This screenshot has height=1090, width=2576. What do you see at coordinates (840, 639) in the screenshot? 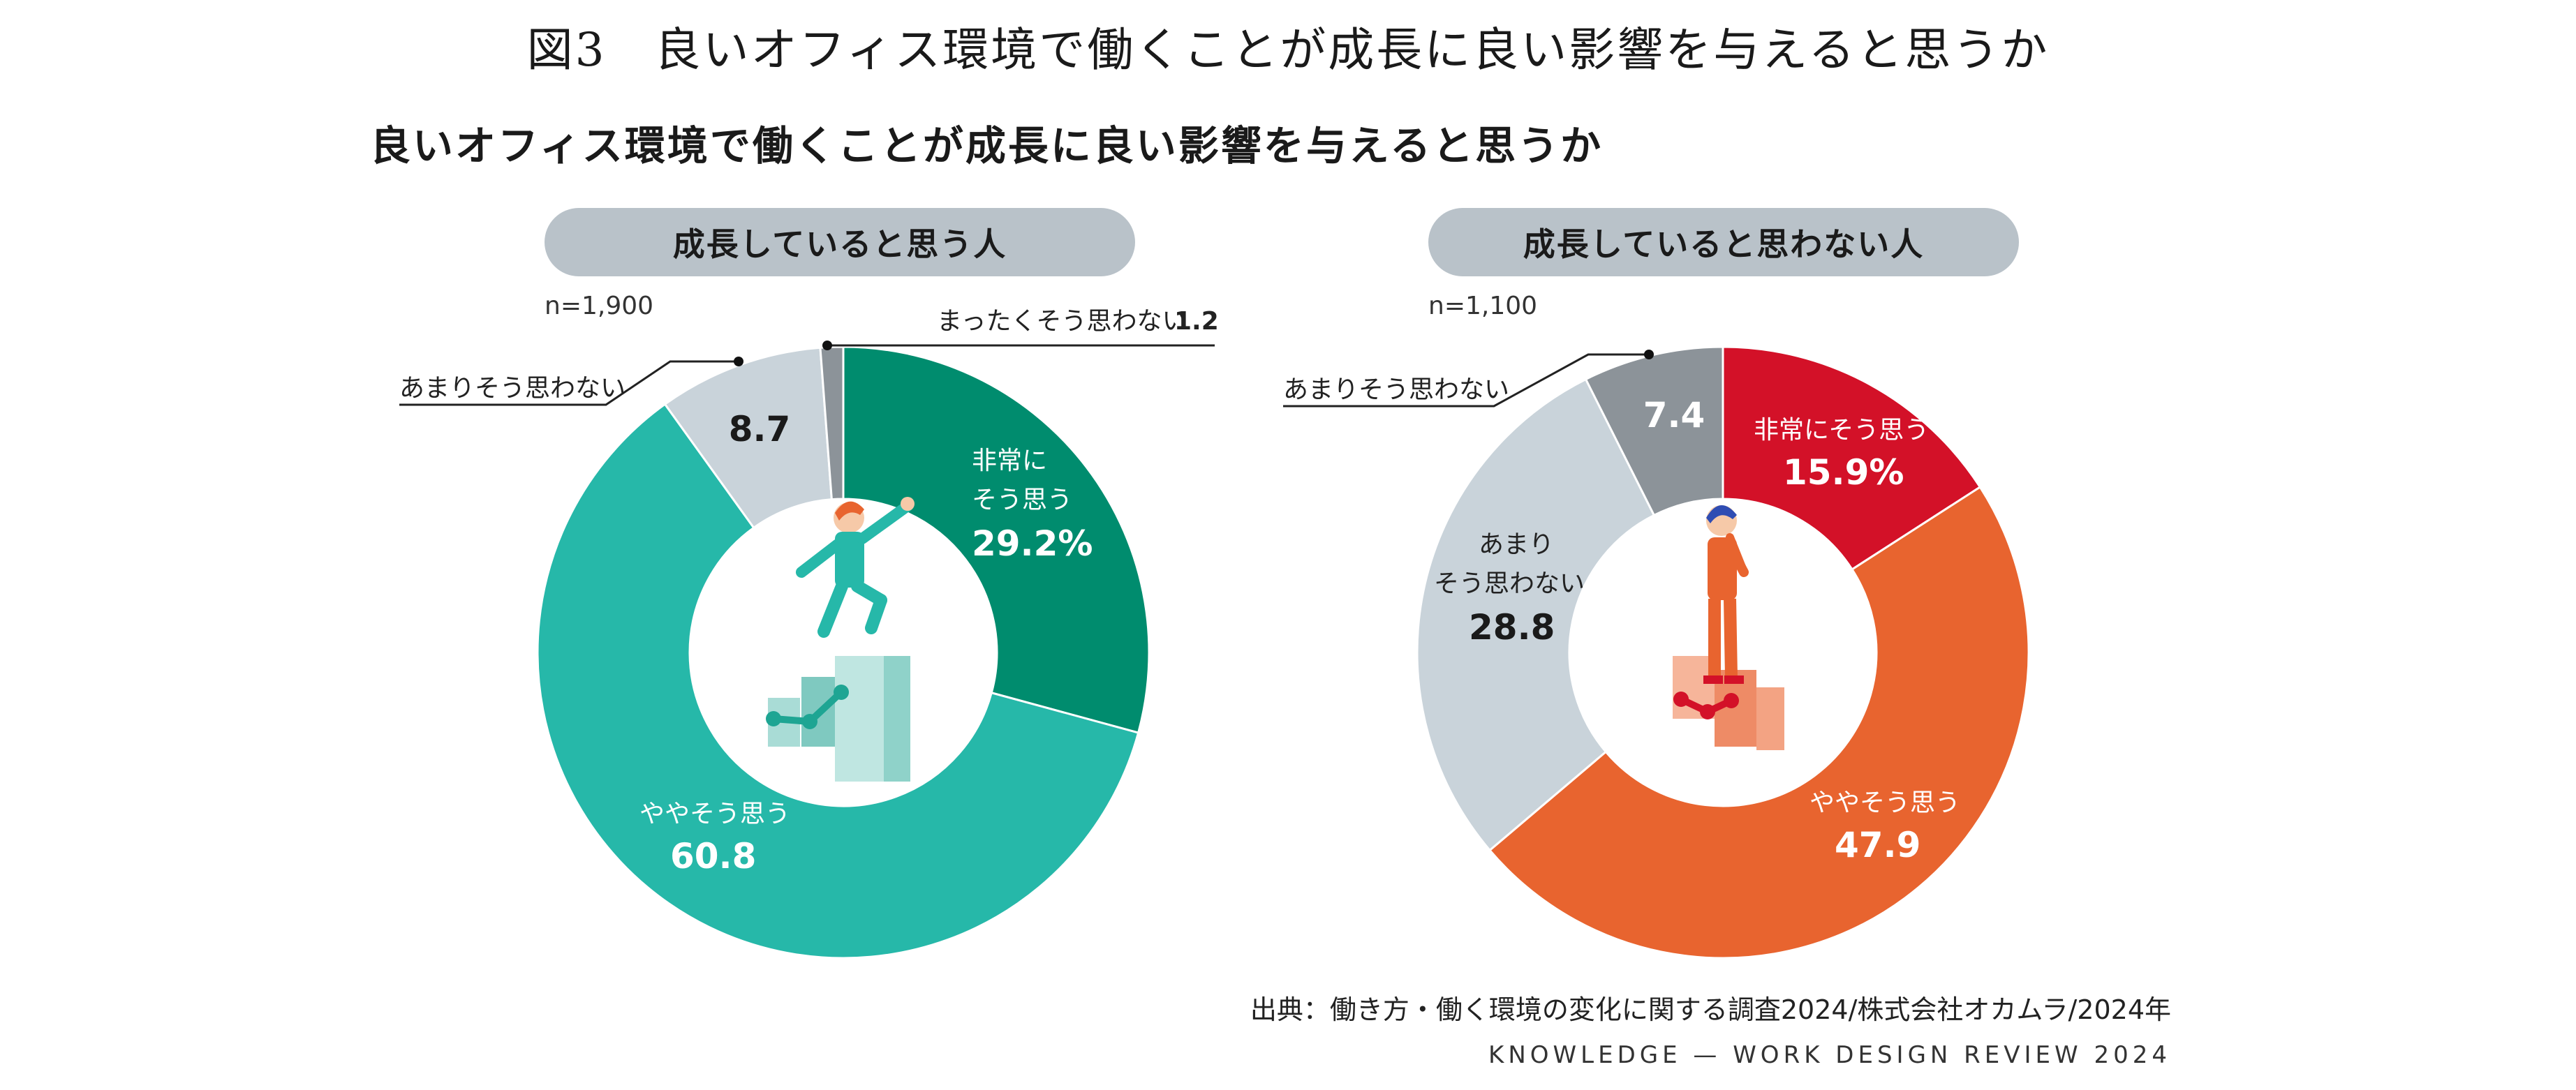
I see `climbing-person-illustration` at bounding box center [840, 639].